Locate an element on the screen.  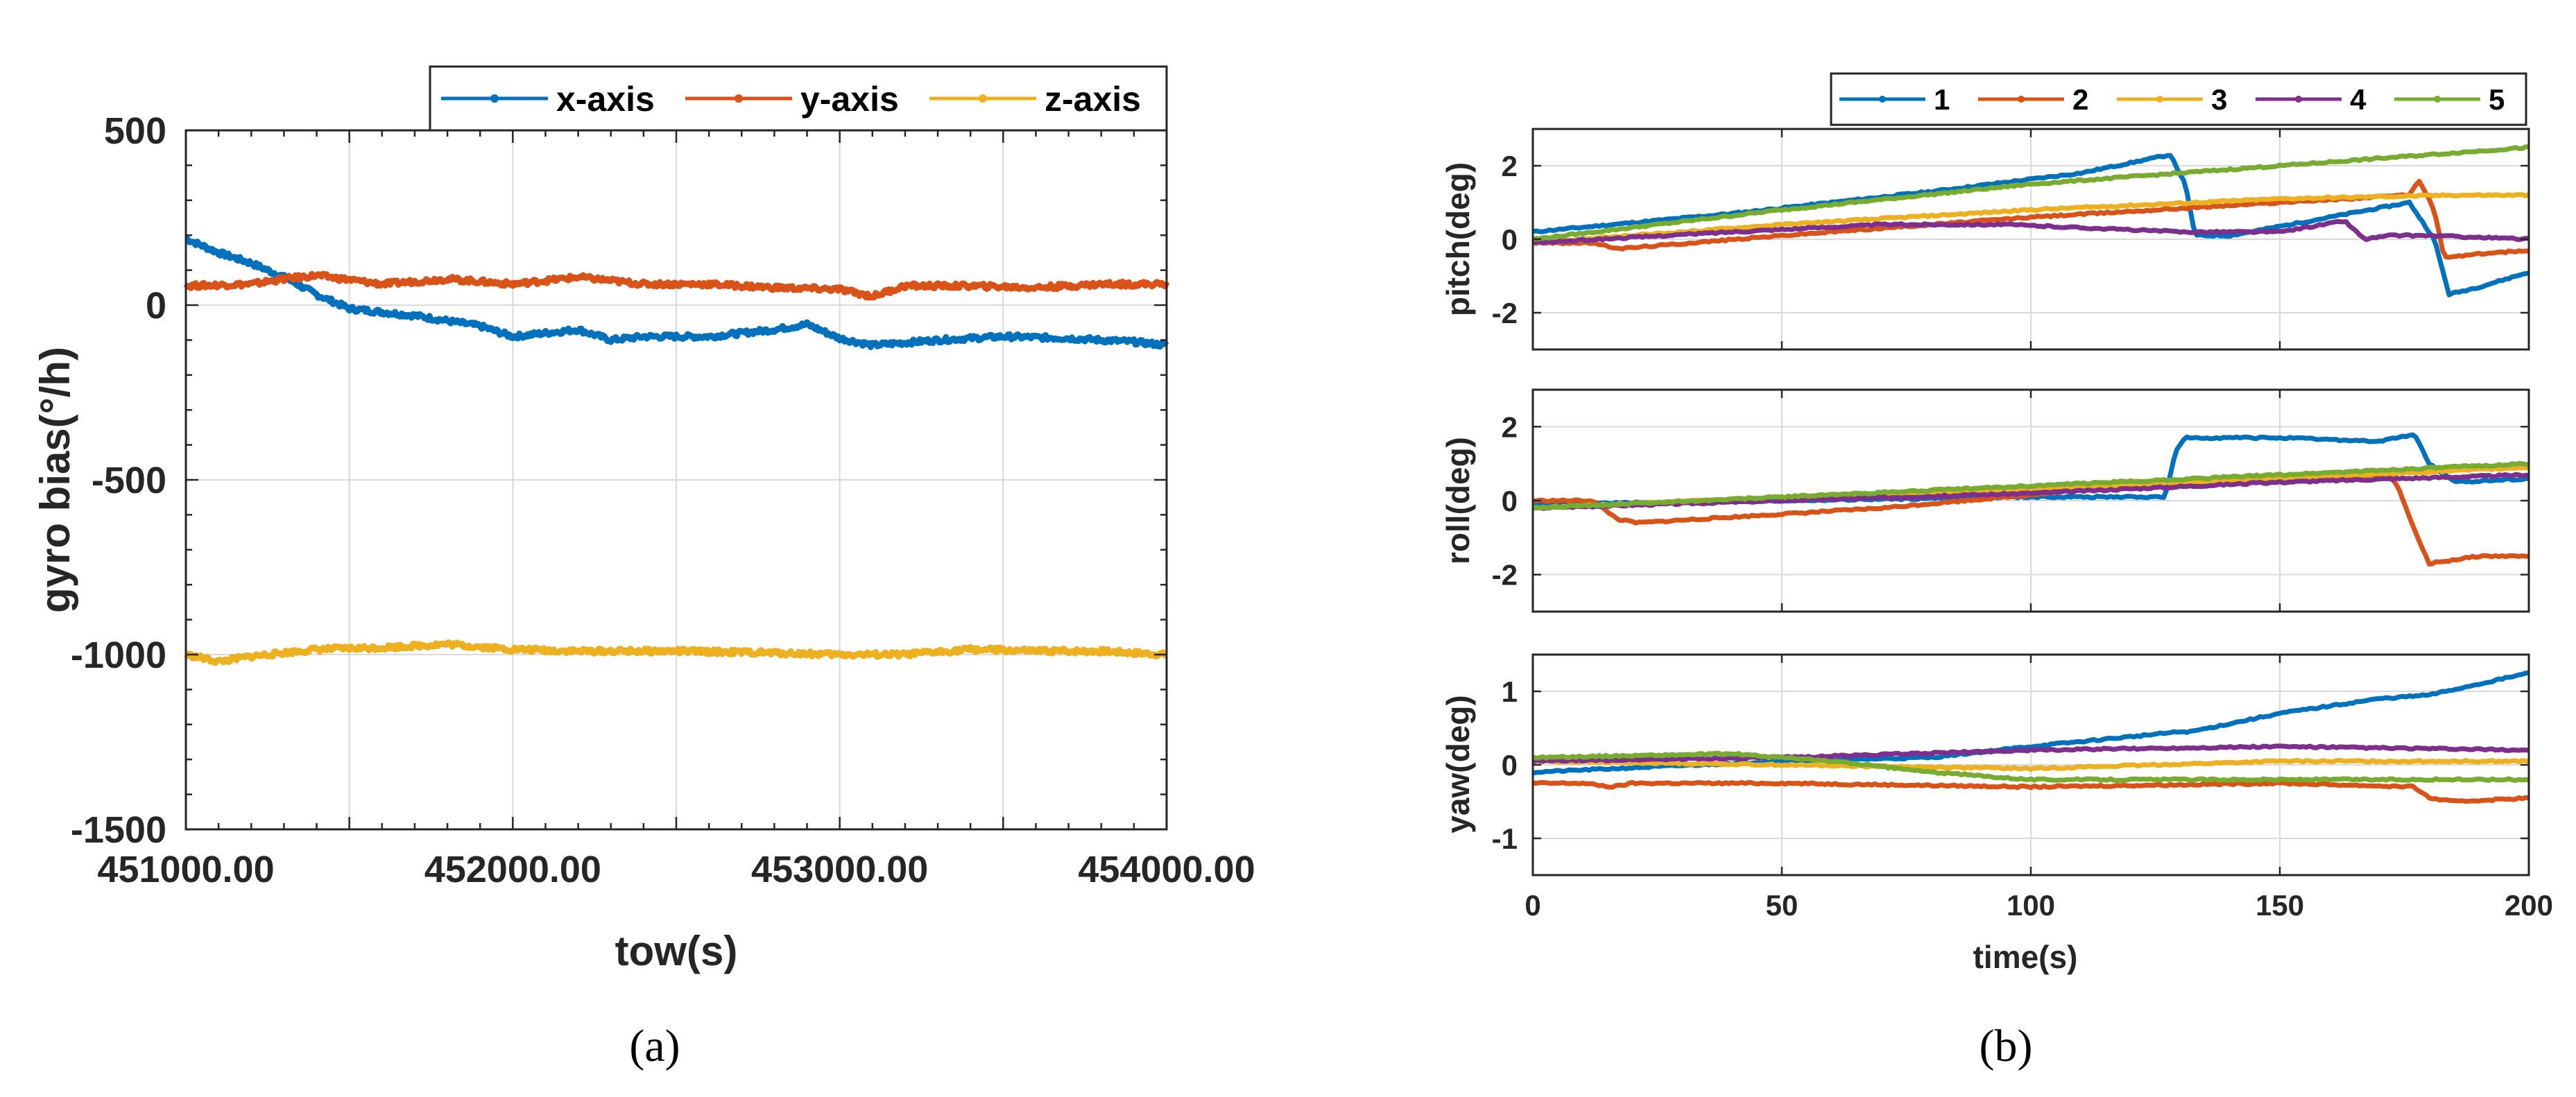
panel-b-x-tick-label: 0 is located at coordinates (1532, 905).